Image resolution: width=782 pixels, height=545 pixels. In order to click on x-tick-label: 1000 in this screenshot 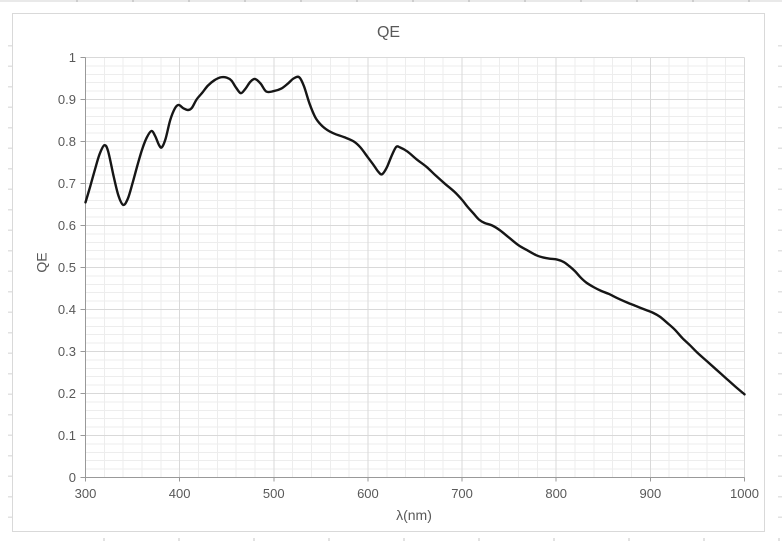, I will do `click(744, 493)`.